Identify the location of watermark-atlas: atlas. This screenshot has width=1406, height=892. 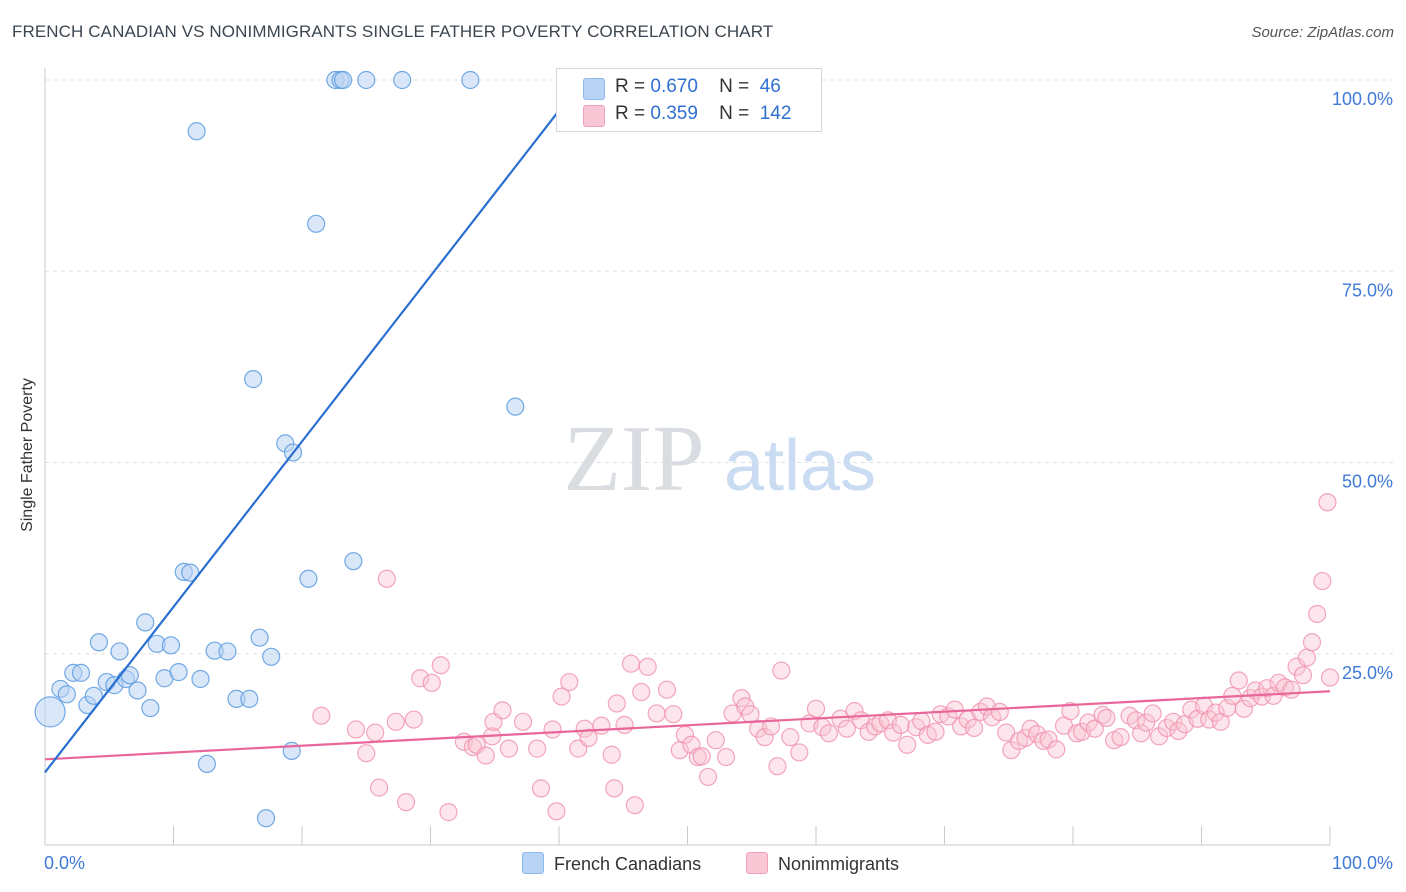
(800, 466).